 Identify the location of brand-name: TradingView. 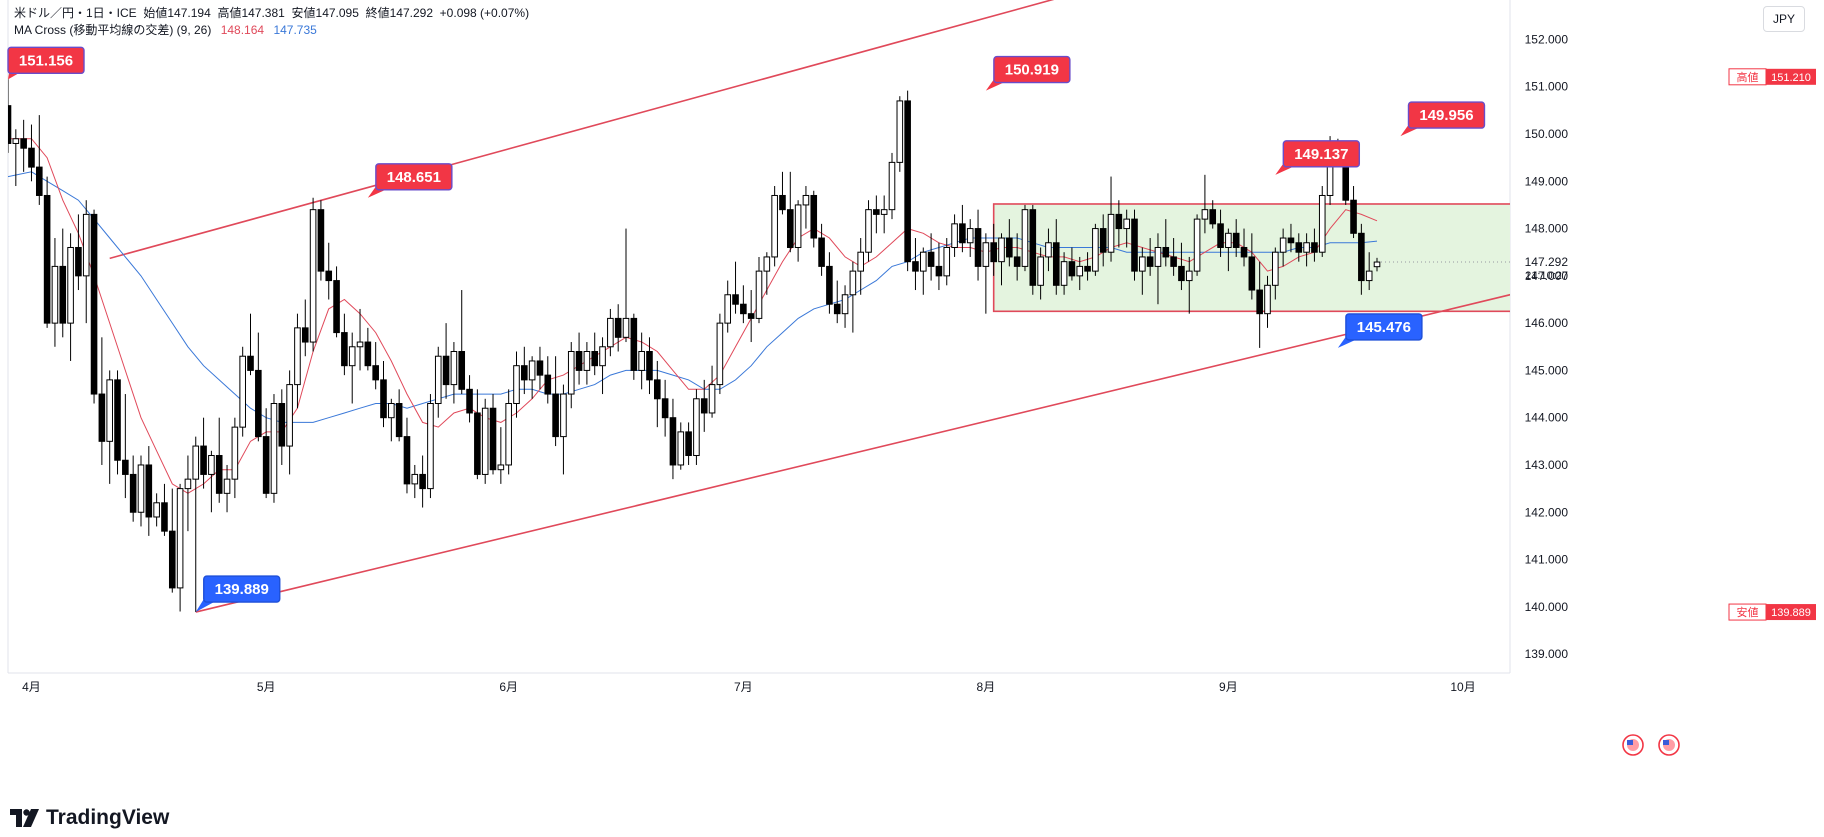
(108, 817).